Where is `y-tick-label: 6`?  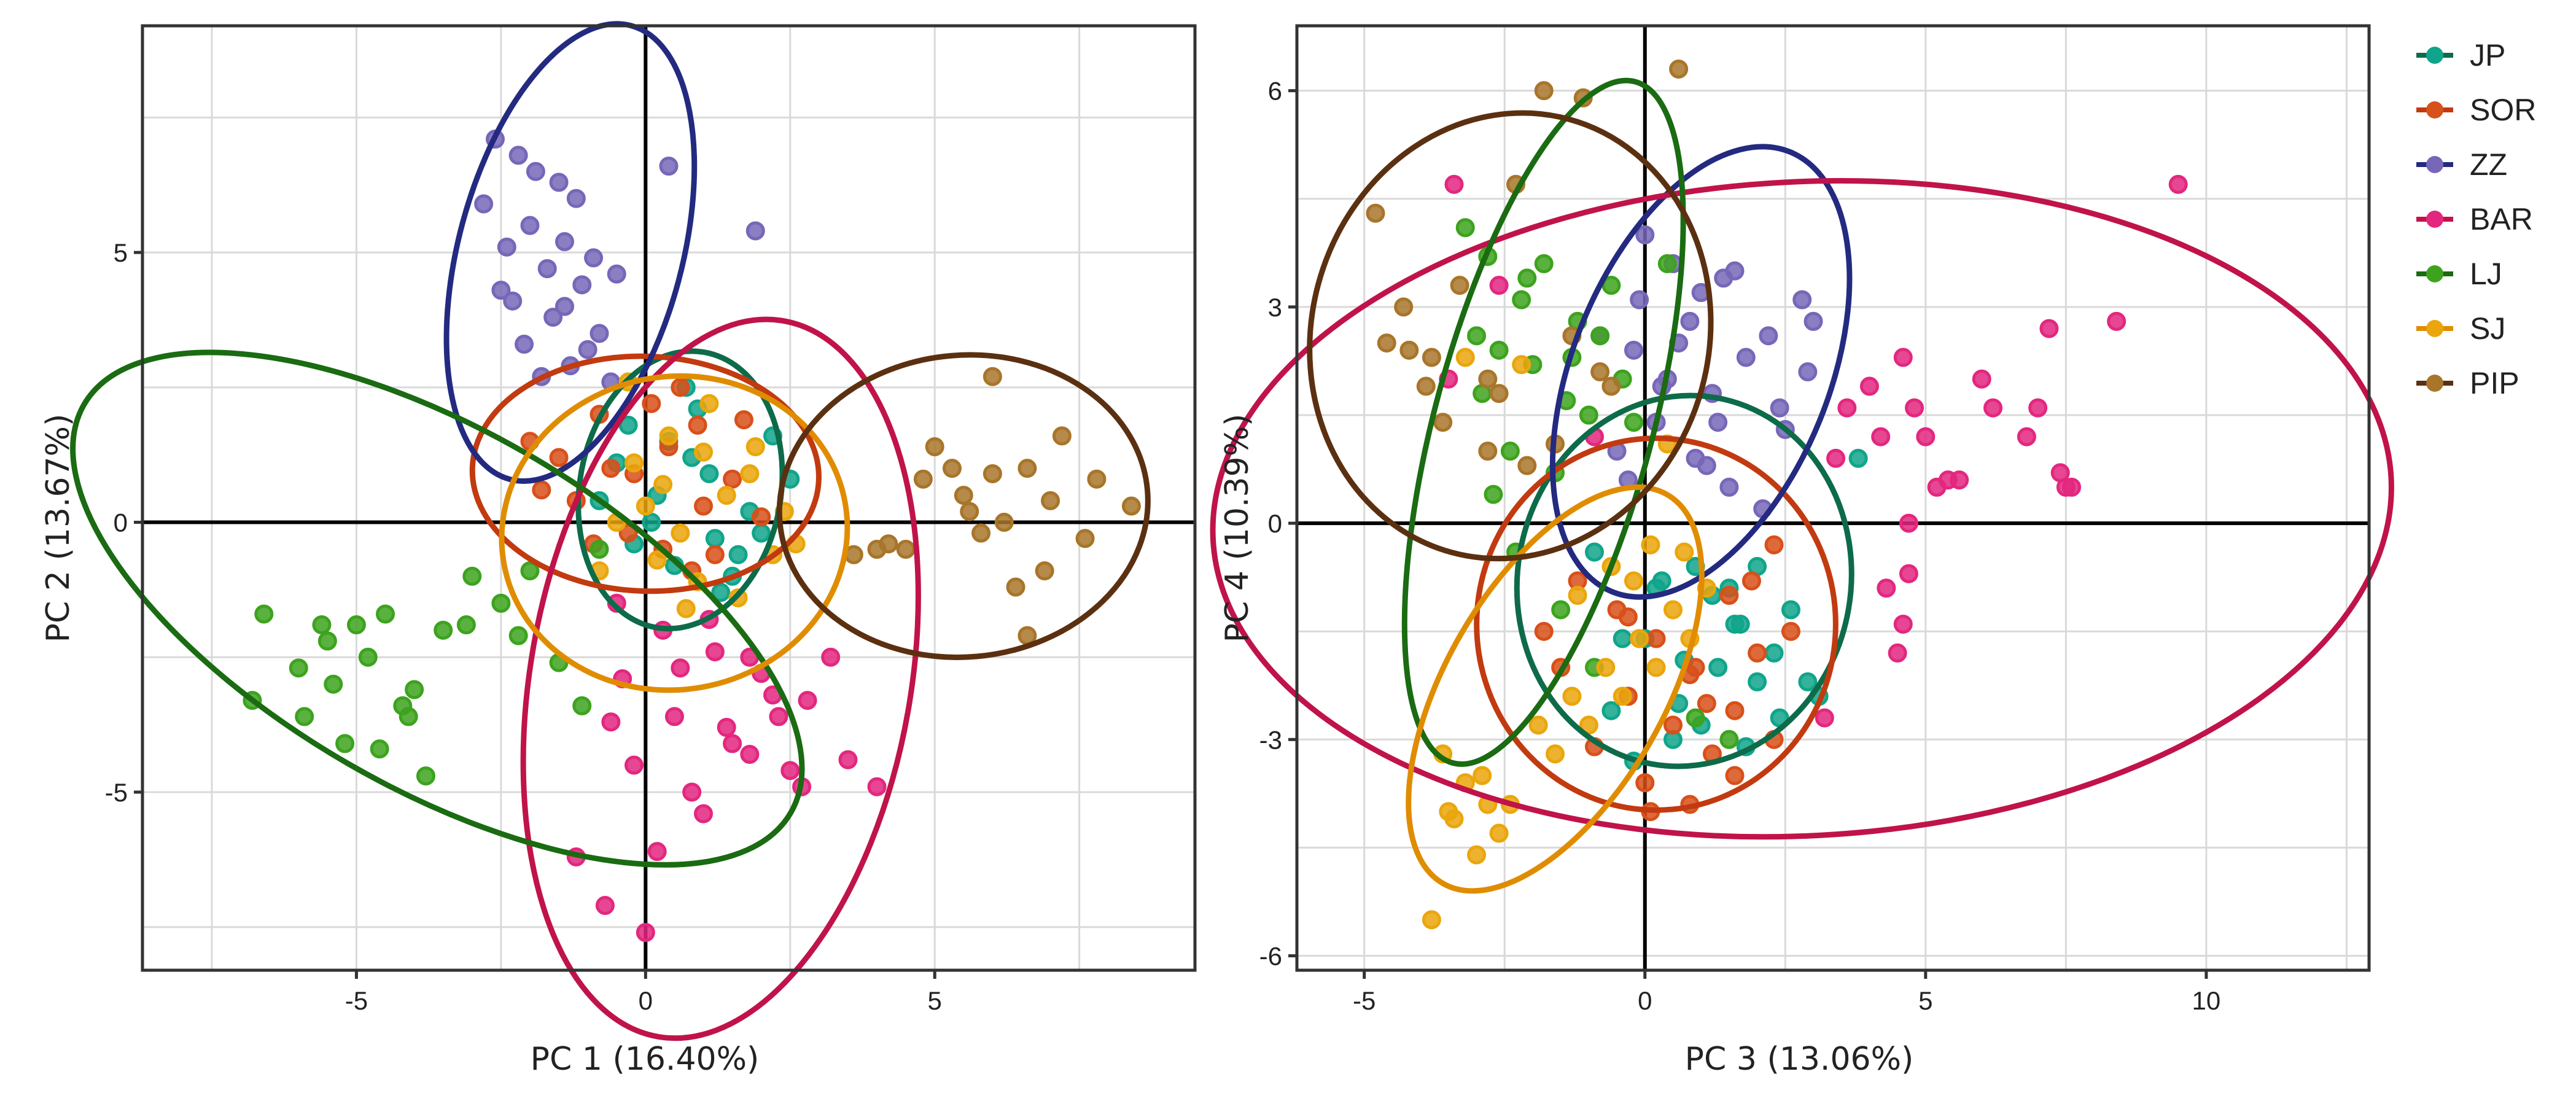
y-tick-label: 6 is located at coordinates (1275, 92).